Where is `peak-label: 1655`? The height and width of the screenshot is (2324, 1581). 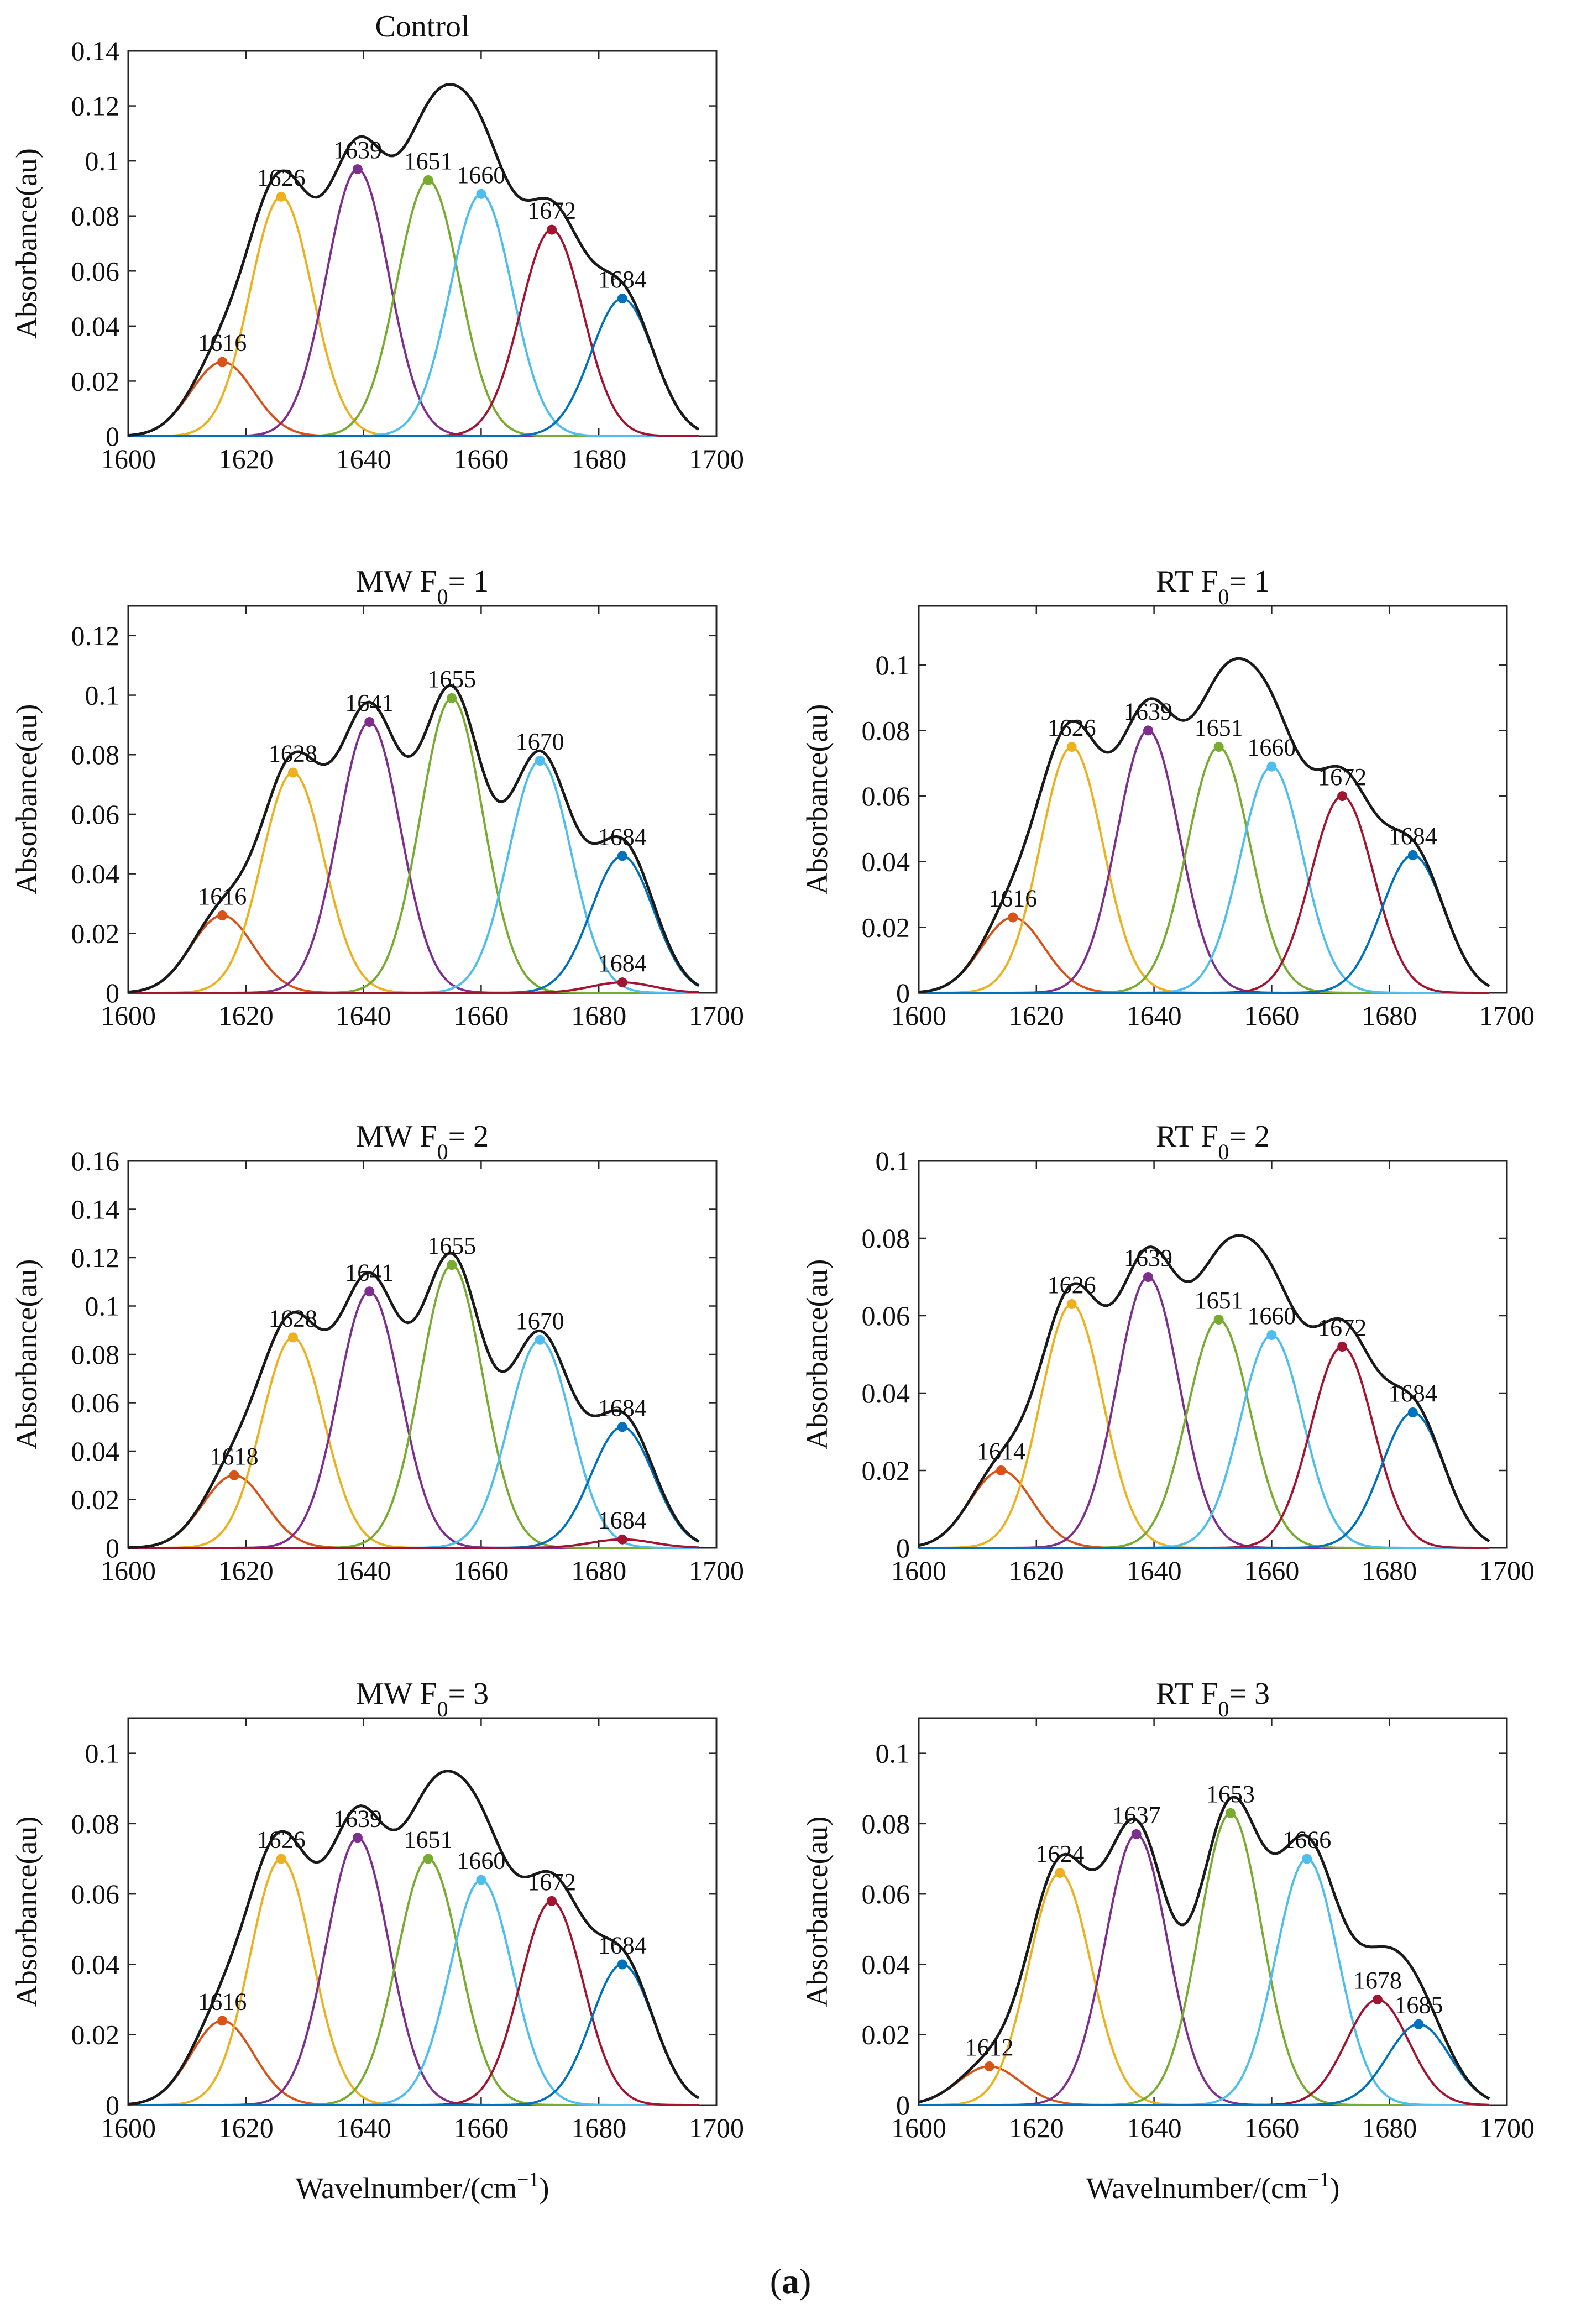 peak-label: 1655 is located at coordinates (451, 679).